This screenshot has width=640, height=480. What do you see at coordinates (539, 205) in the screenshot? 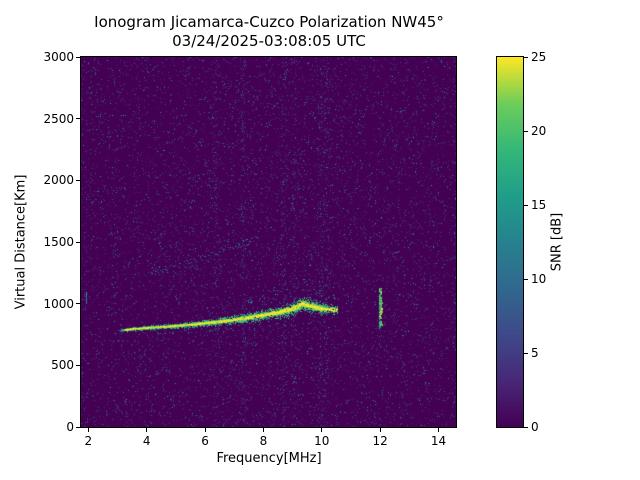
I see `colorbar-tick-label: 15` at bounding box center [539, 205].